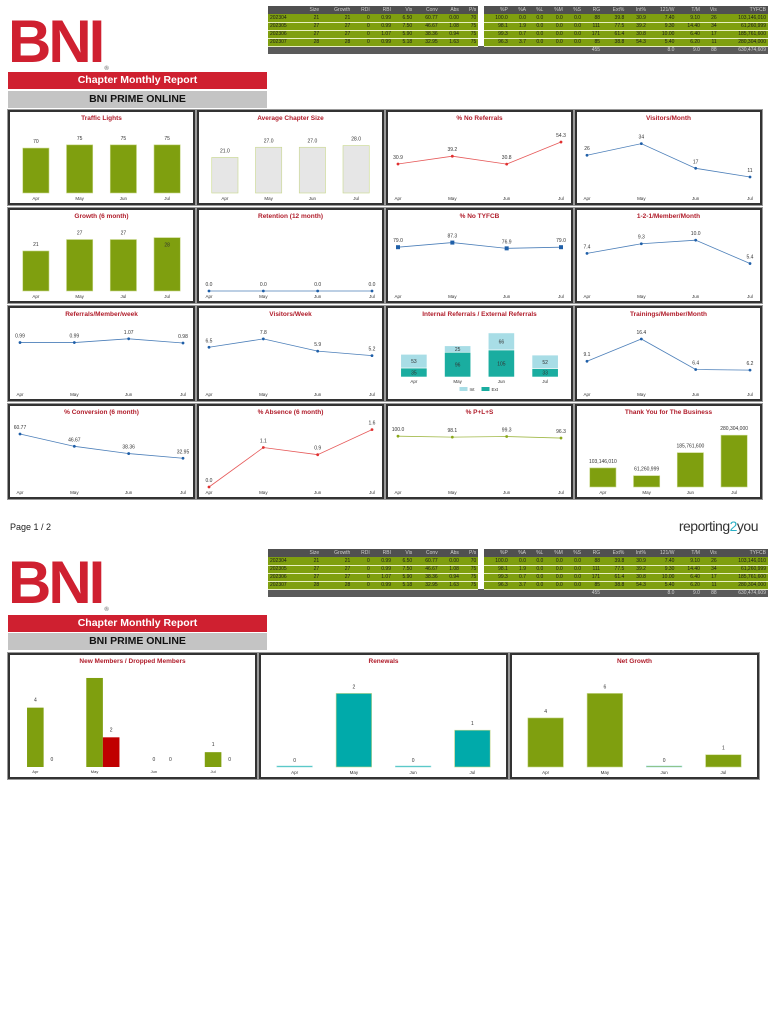 This screenshot has height=1024, width=768. I want to click on x-tick-label: Jun, so click(313, 198).